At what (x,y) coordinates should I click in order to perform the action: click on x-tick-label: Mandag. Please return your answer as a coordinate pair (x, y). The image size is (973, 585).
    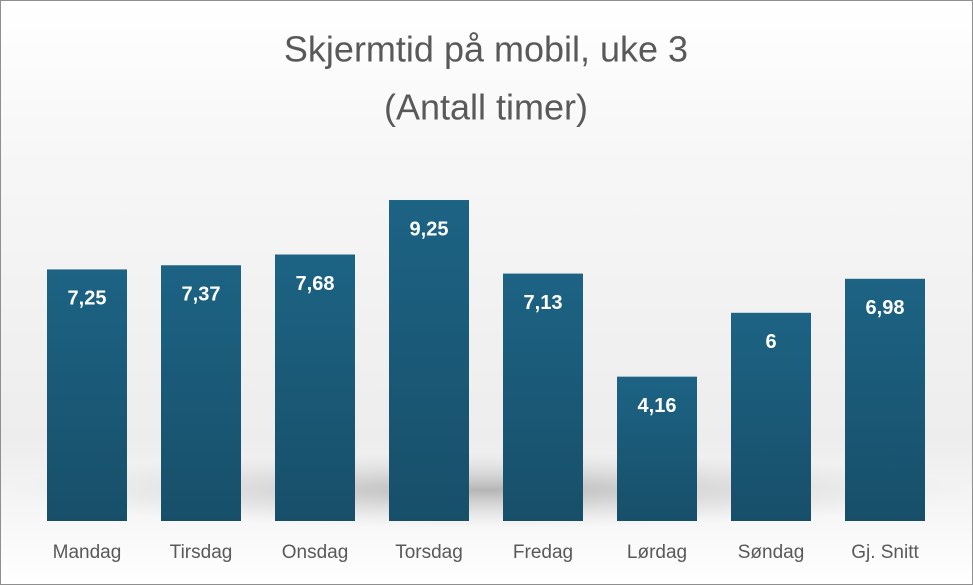
    Looking at the image, I should click on (87, 552).